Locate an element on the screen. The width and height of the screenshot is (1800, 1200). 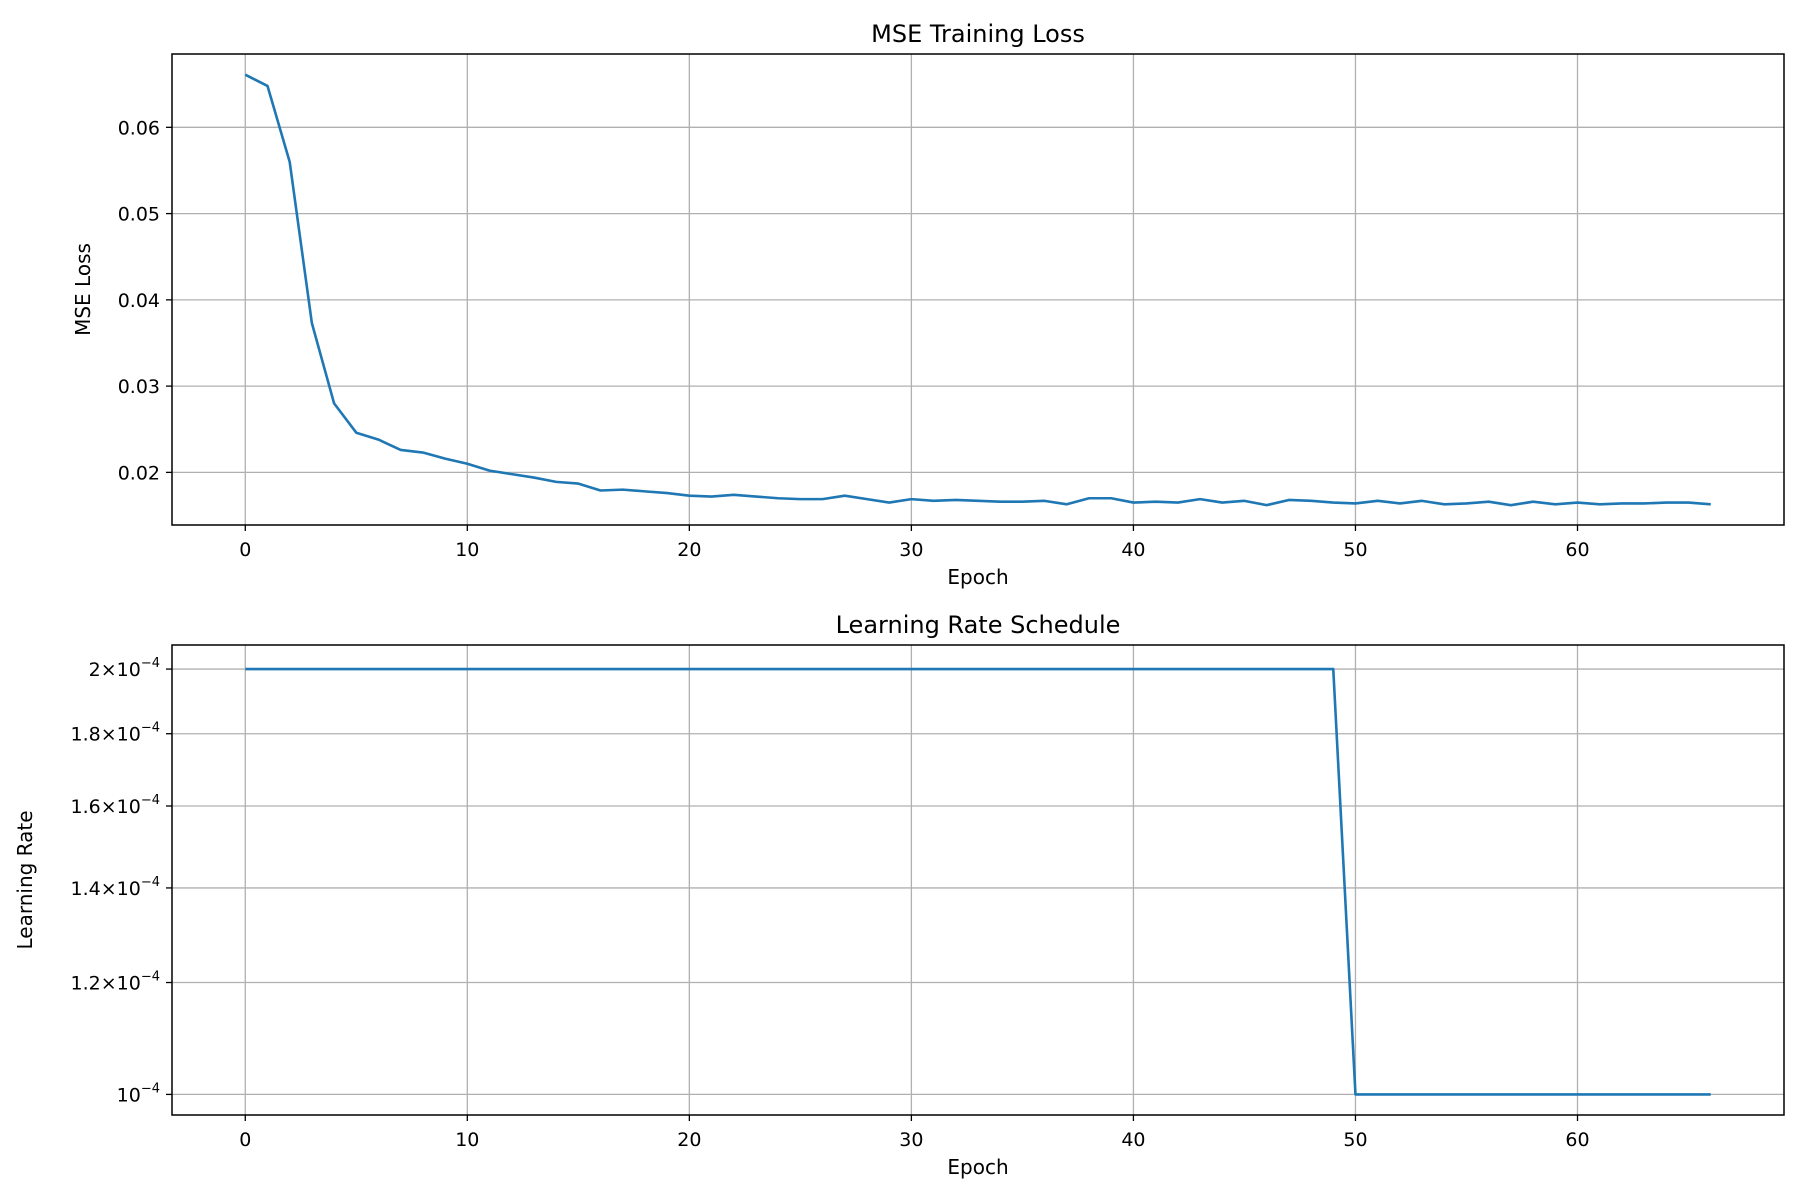
y-tick-label: 0.04 is located at coordinates (139, 301).